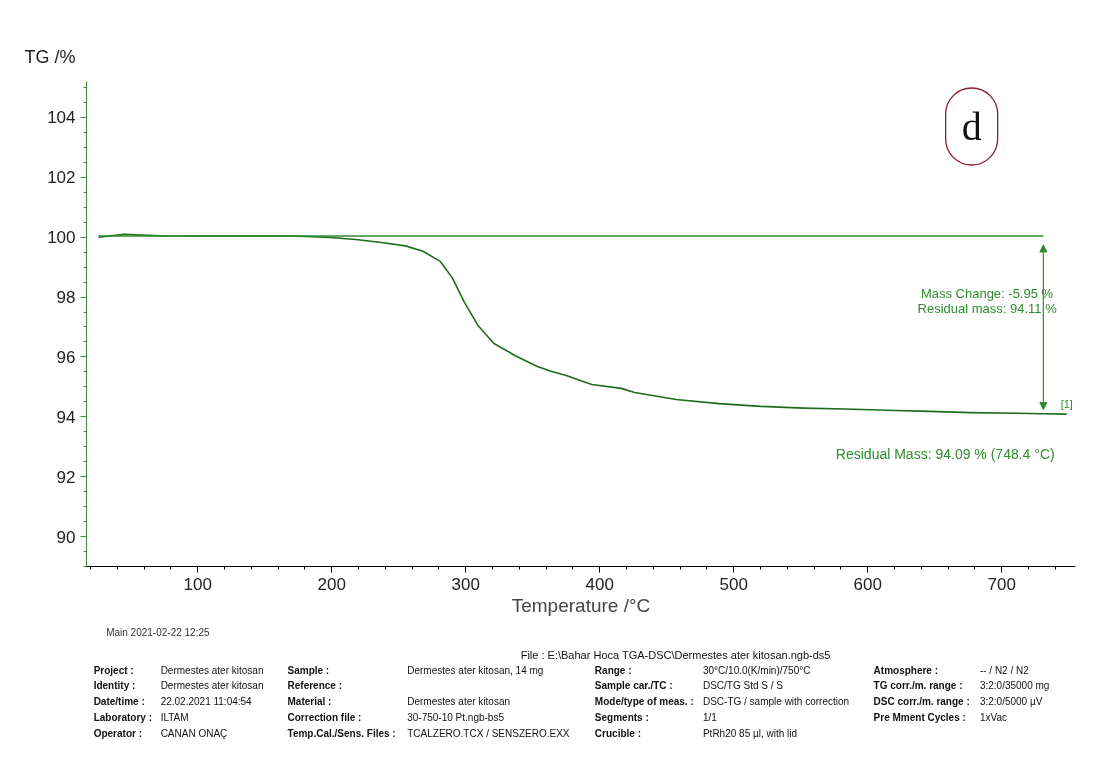 The image size is (1107, 758). I want to click on annotation: d, so click(971, 126).